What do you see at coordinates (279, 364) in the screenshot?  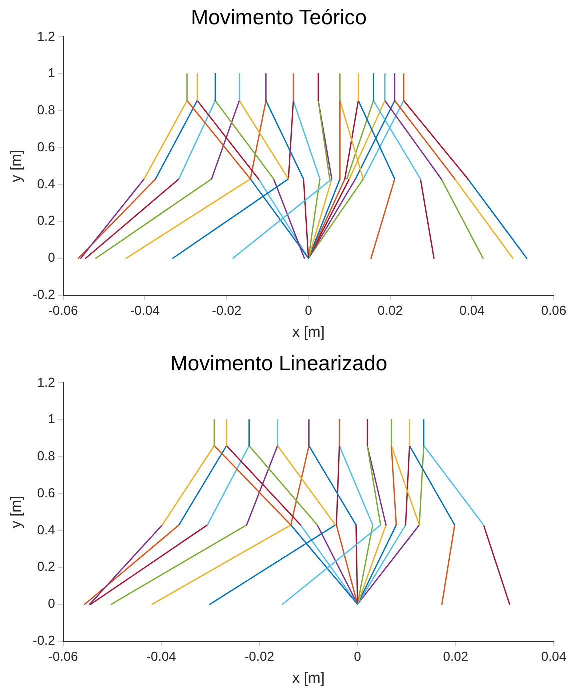 I see `chart-title: Movimento Linearizado` at bounding box center [279, 364].